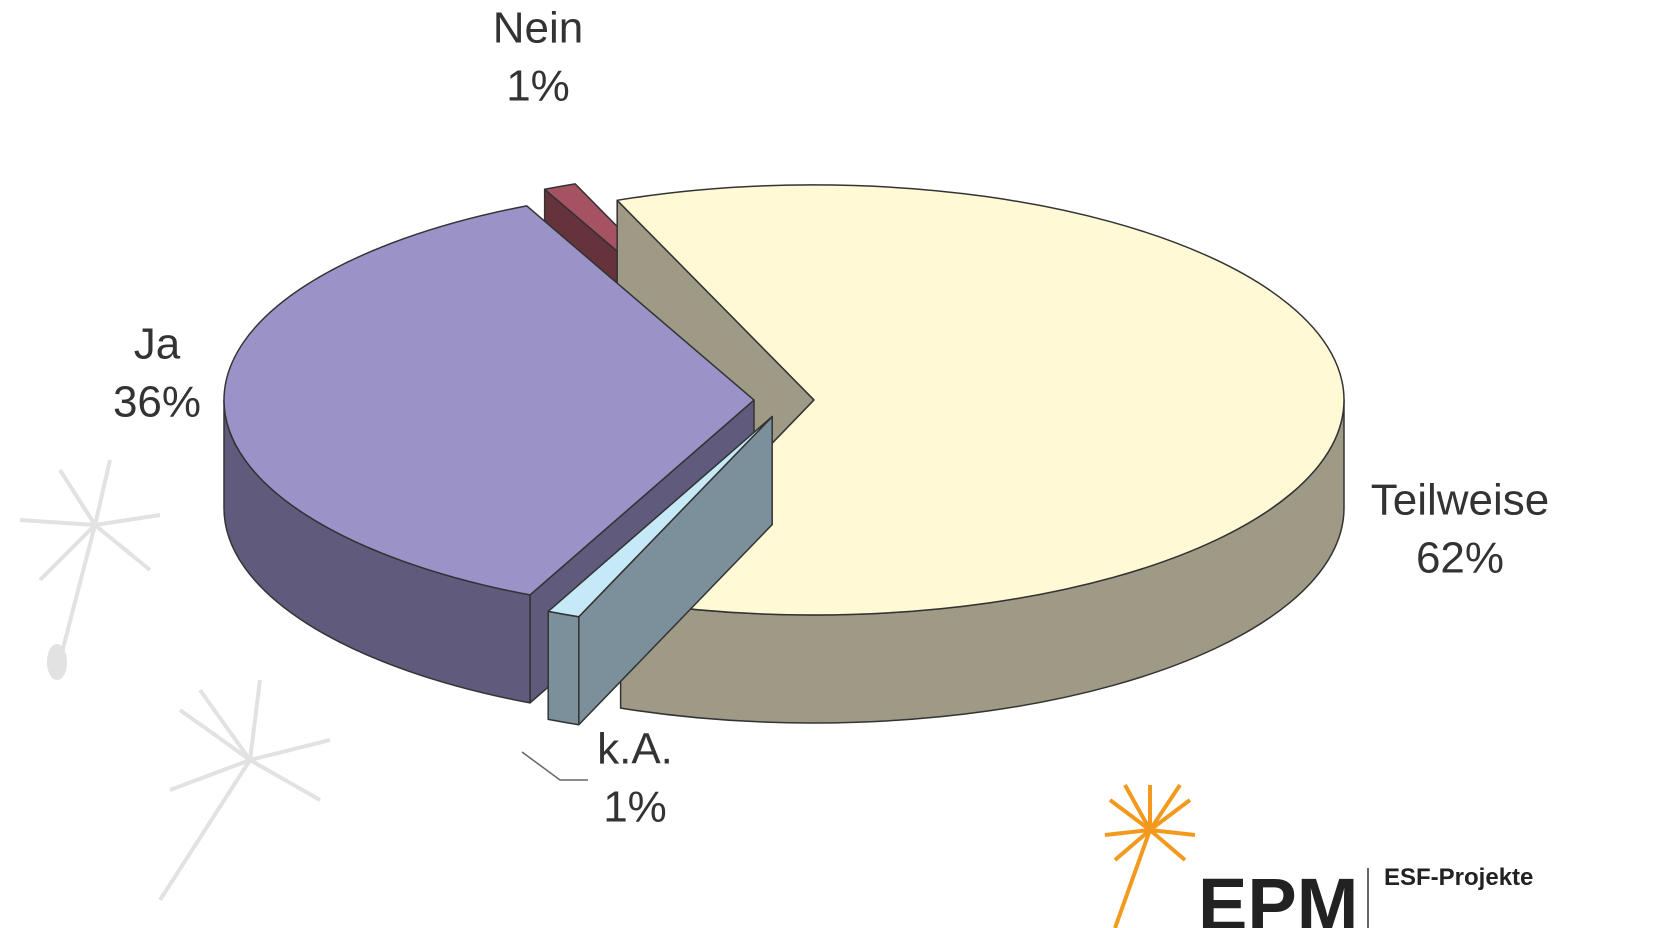 The width and height of the screenshot is (1657, 928). I want to click on logo-icon, so click(1150, 855).